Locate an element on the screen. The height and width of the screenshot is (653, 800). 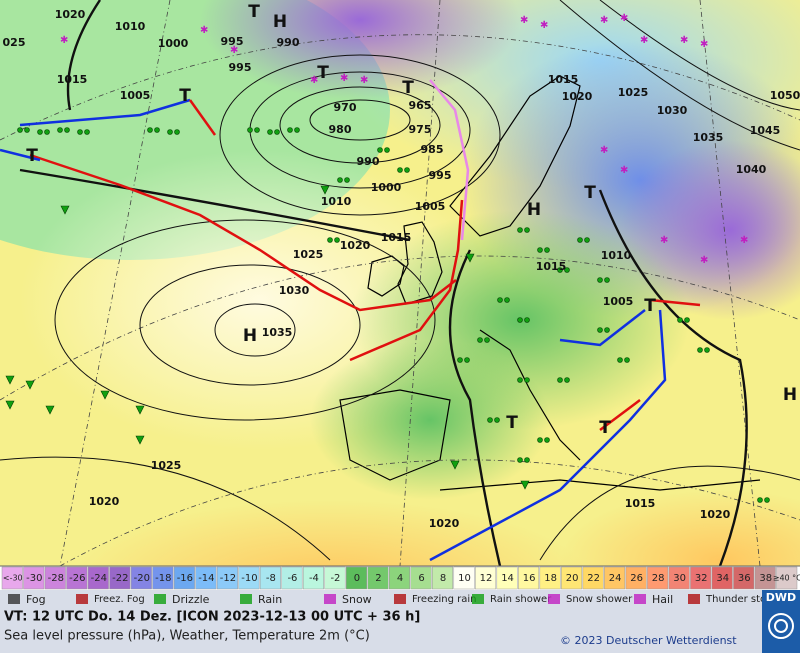
temperature-label: -28 is located at coordinates (56, 578).